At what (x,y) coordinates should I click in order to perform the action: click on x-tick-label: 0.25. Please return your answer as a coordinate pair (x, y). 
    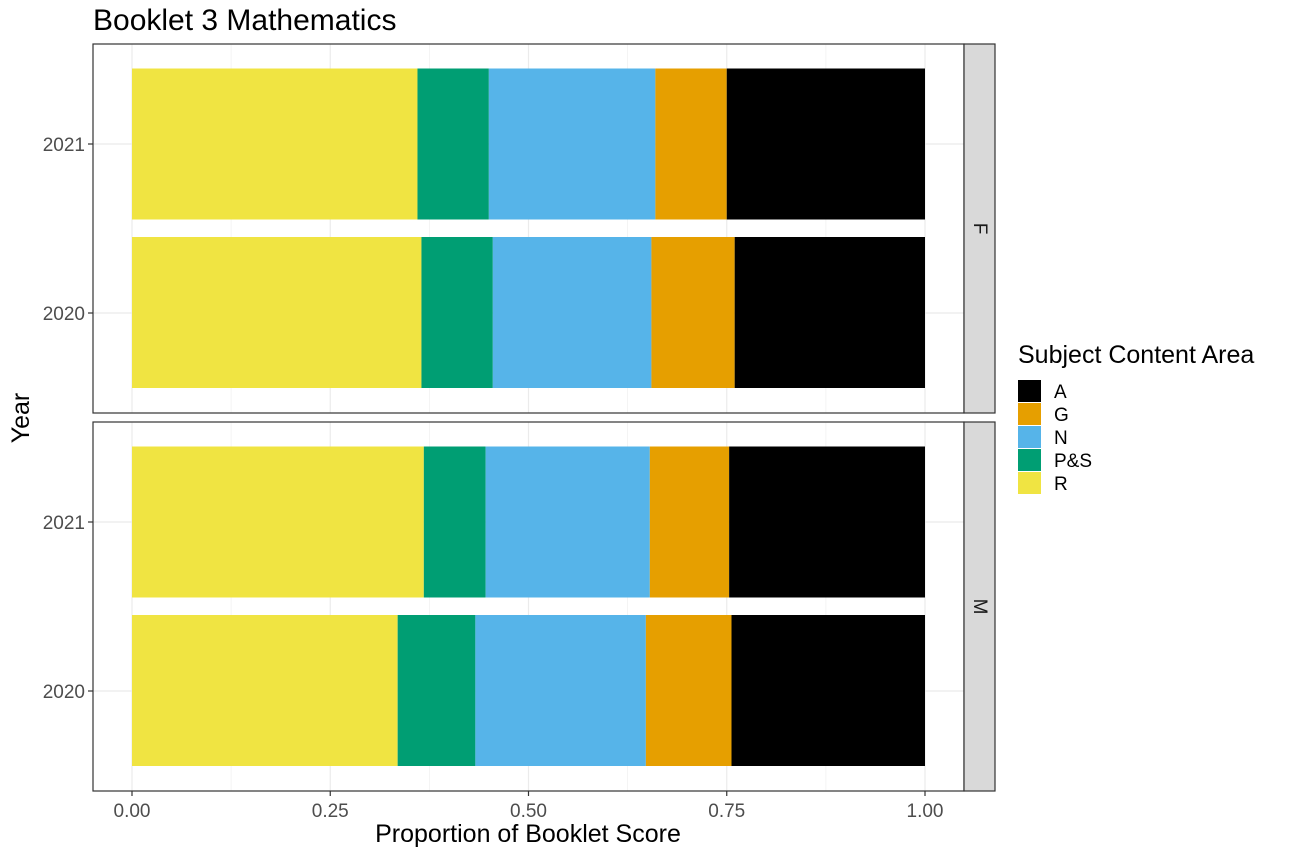
    Looking at the image, I should click on (330, 811).